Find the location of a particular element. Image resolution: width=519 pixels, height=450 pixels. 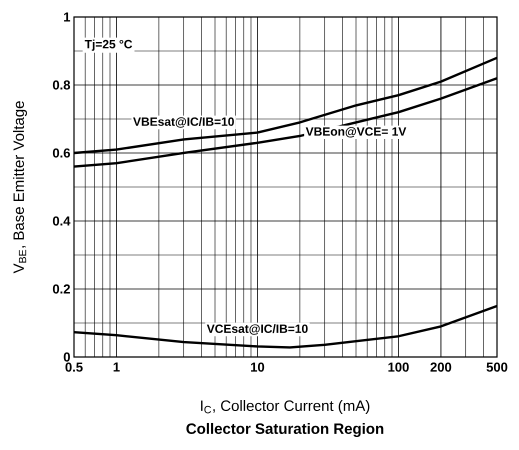

y-tick-label: 0.2 is located at coordinates (61, 289).